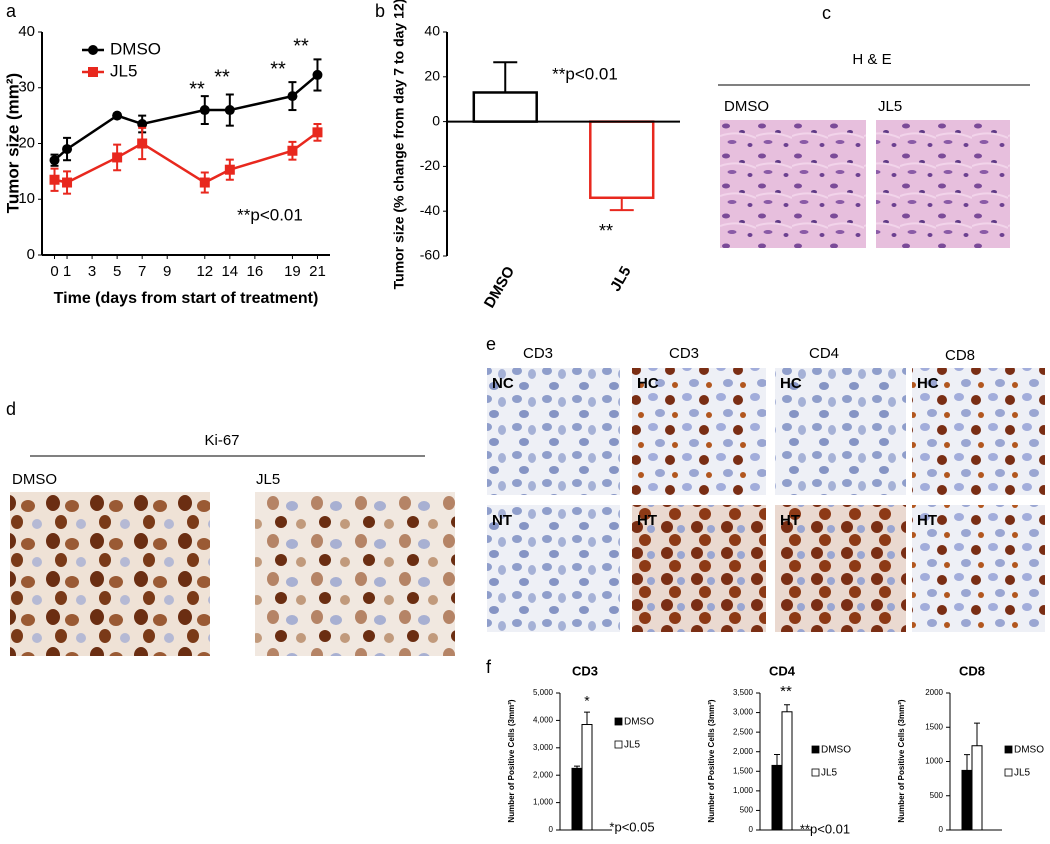 The image size is (1050, 844). What do you see at coordinates (824, 353) in the screenshot?
I see `column-label: CD4` at bounding box center [824, 353].